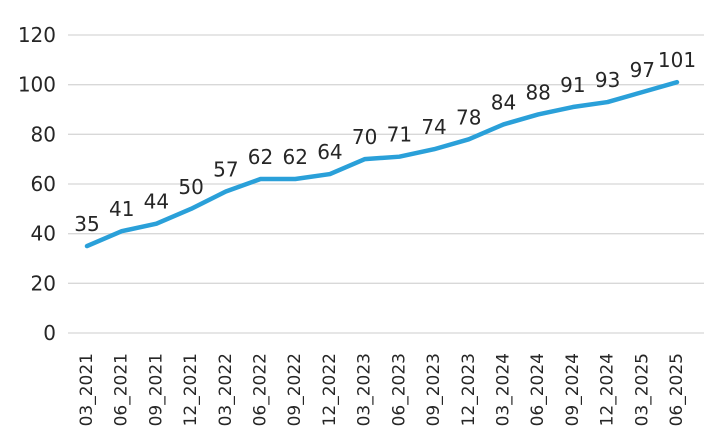 Image resolution: width=708 pixels, height=446 pixels. Describe the element at coordinates (295, 389) in the screenshot. I see `x-tick-label: 09_2022` at that location.